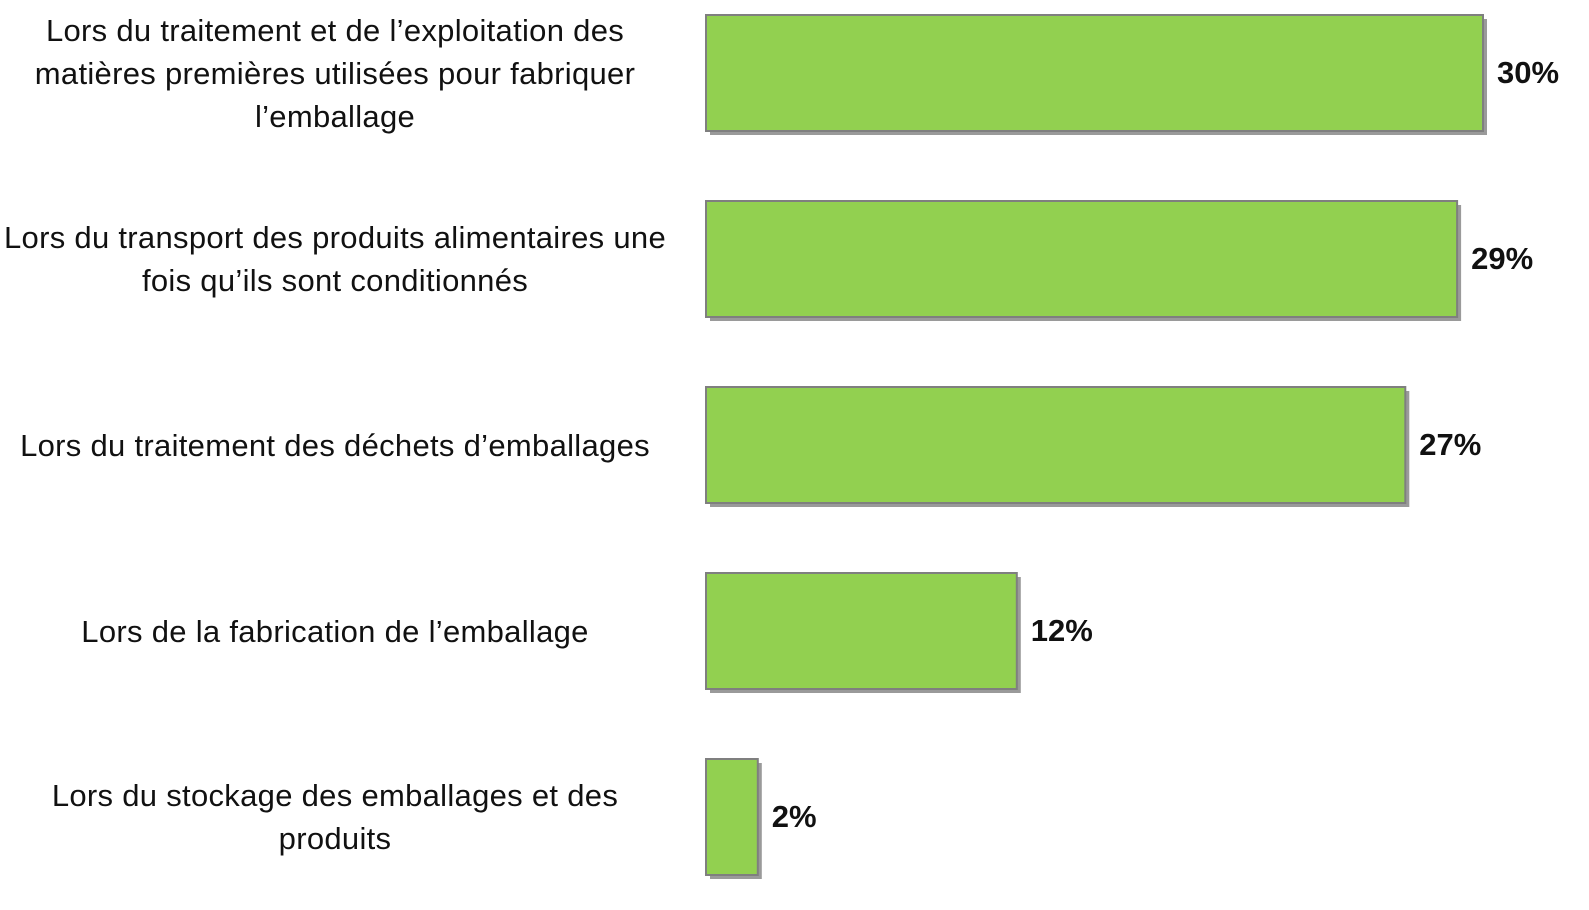 The image size is (1589, 910). Describe the element at coordinates (794, 816) in the screenshot. I see `value-label: 2%` at that location.